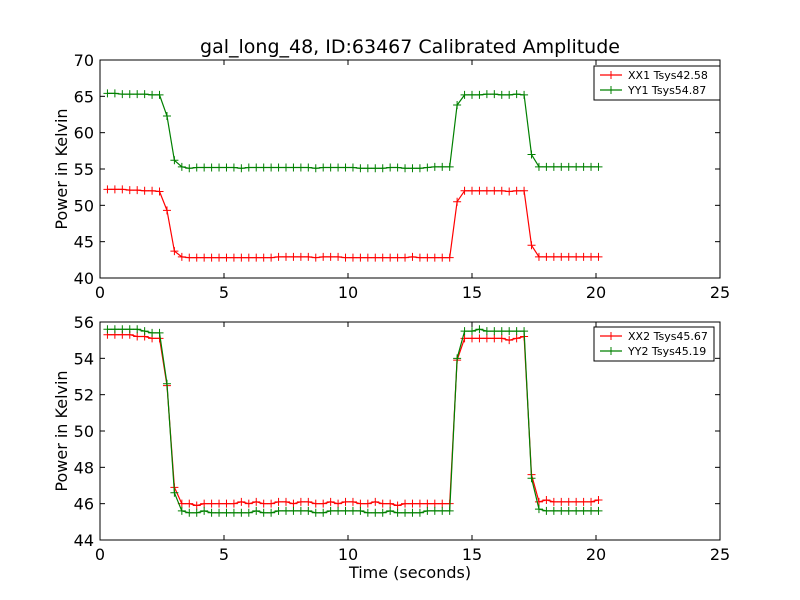 This screenshot has width=800, height=600. What do you see at coordinates (84, 60) in the screenshot?
I see `y-tick-label: 70` at bounding box center [84, 60].